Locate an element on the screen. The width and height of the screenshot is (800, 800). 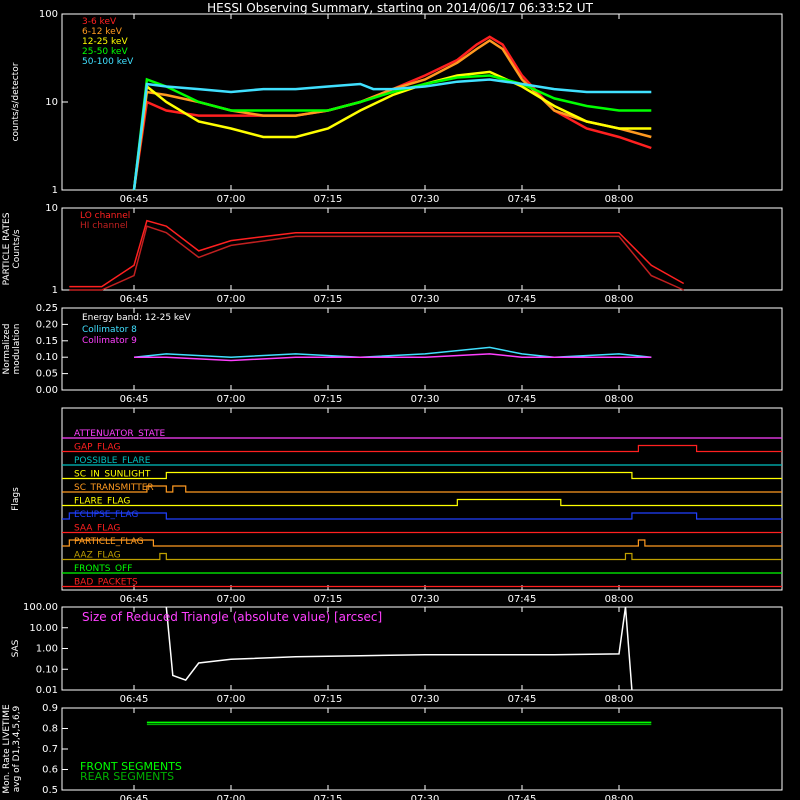
flag-label: FLARE_FLAG is located at coordinates (102, 502).